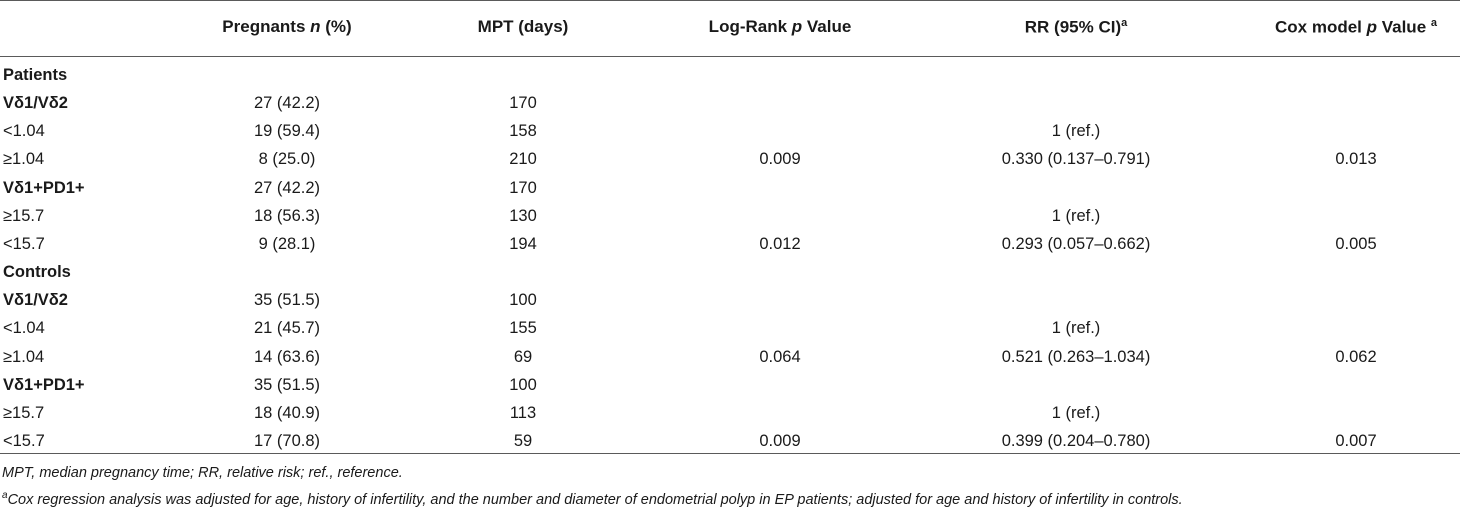 The width and height of the screenshot is (1460, 513). I want to click on cell-pregnants: 17 (70.8), so click(287, 440).